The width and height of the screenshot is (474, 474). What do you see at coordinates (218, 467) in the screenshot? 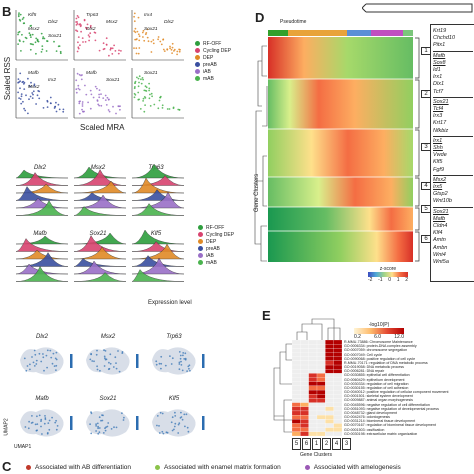
I see `panel-c-legend-item: Associated with enamel matrix formation` at bounding box center [218, 467].